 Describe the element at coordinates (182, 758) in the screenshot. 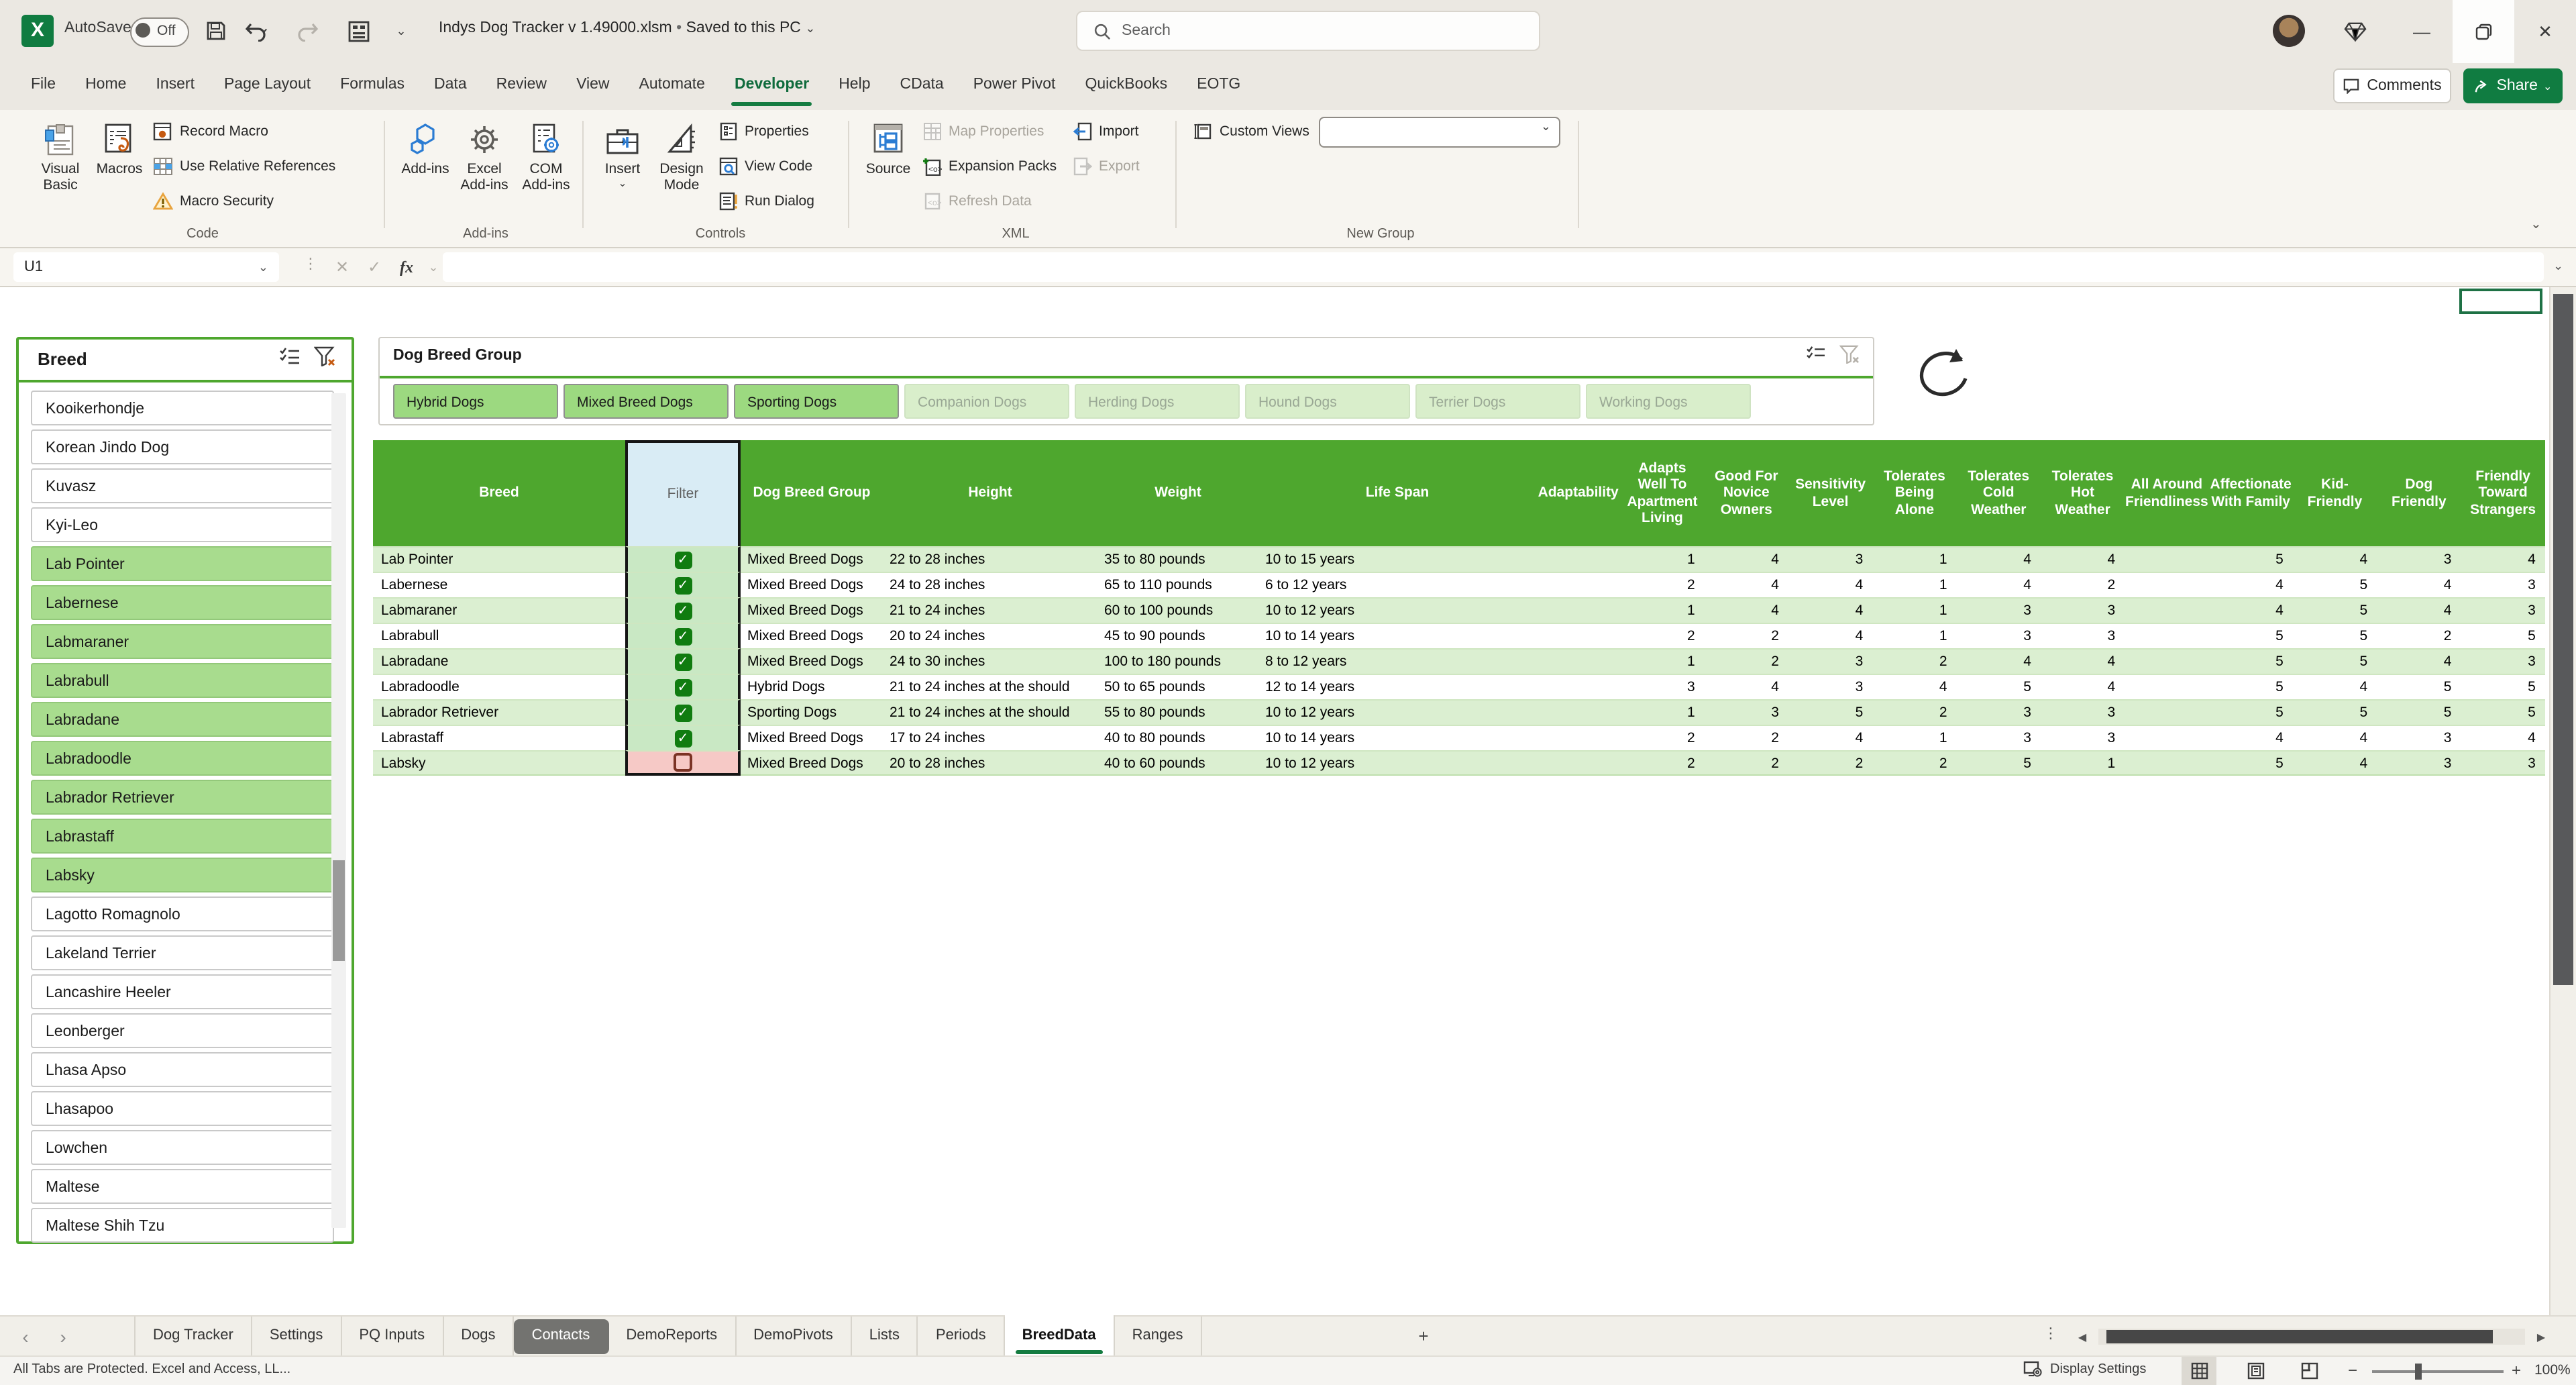

I see `slicer-item: Labradoodle` at that location.